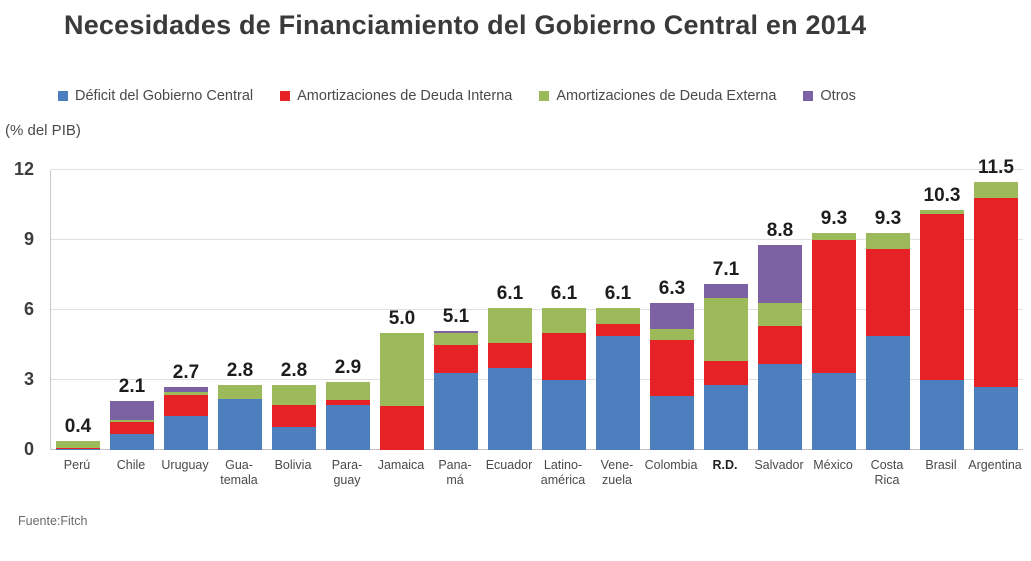 The width and height of the screenshot is (1031, 561). I want to click on x-axis-label: Bolivia, so click(293, 465).